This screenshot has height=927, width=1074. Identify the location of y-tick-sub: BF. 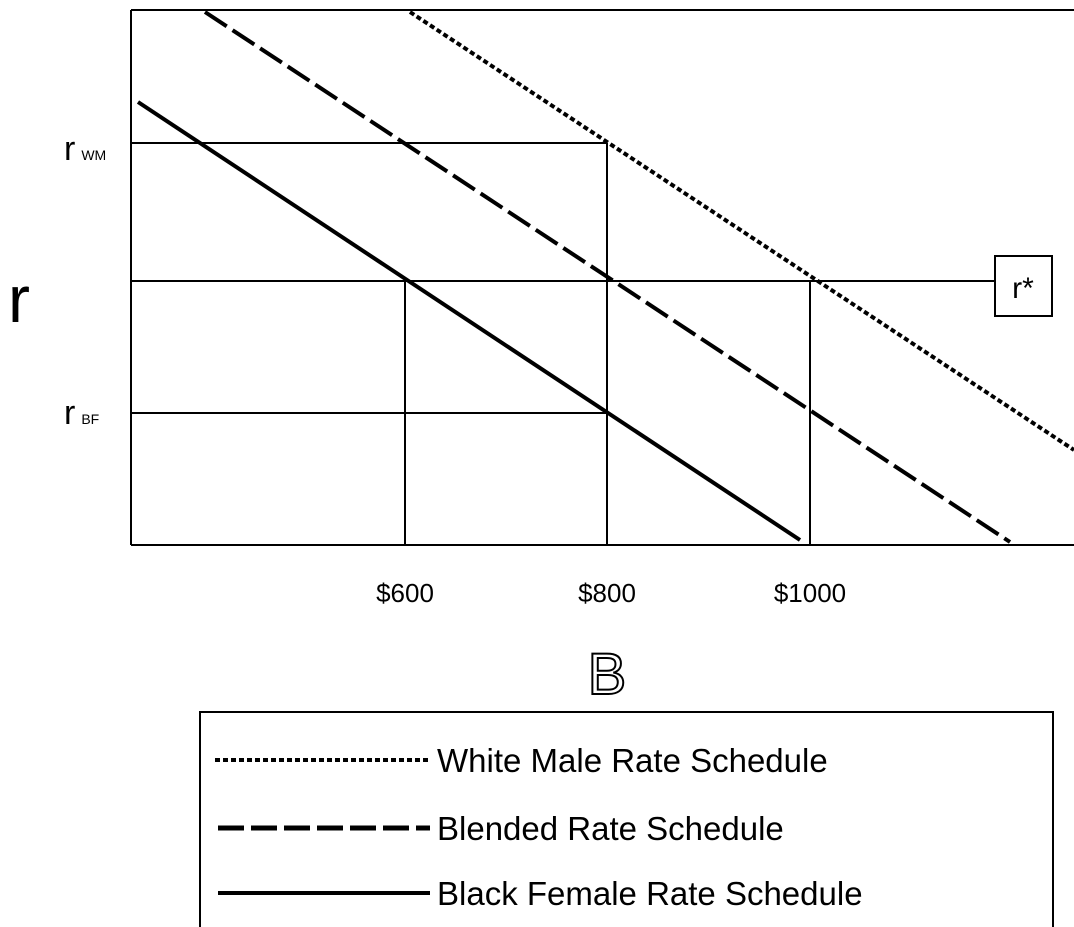
(90, 419).